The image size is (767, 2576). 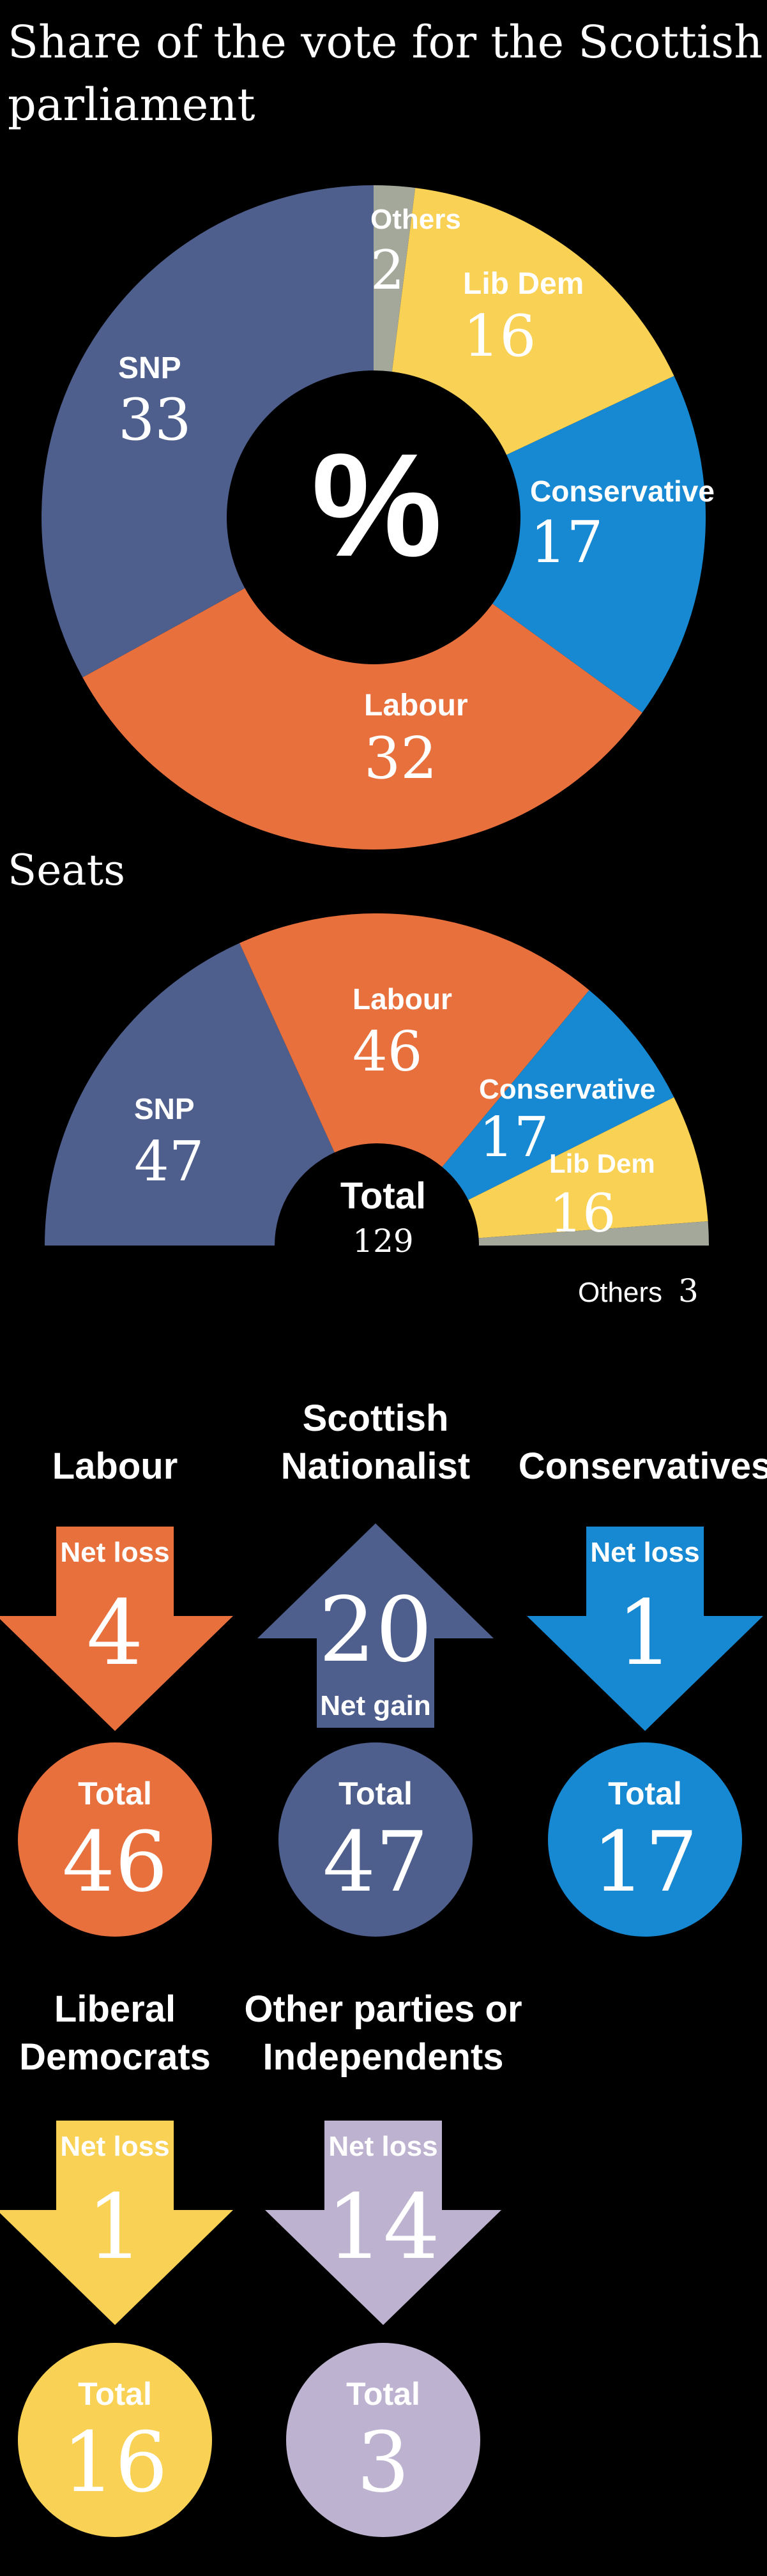 I want to click on vote-label-labour: Labour, so click(x=416, y=706).